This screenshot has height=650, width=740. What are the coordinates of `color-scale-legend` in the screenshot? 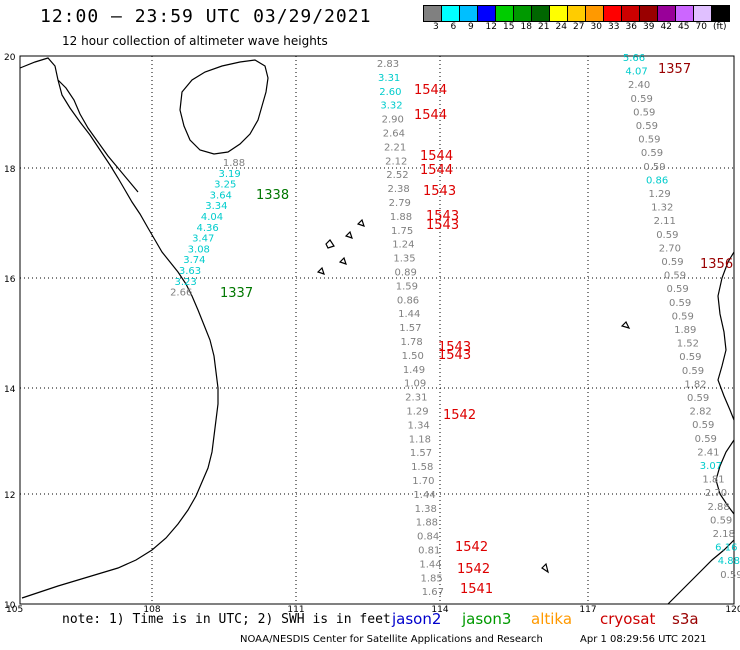 It's located at (576, 13).